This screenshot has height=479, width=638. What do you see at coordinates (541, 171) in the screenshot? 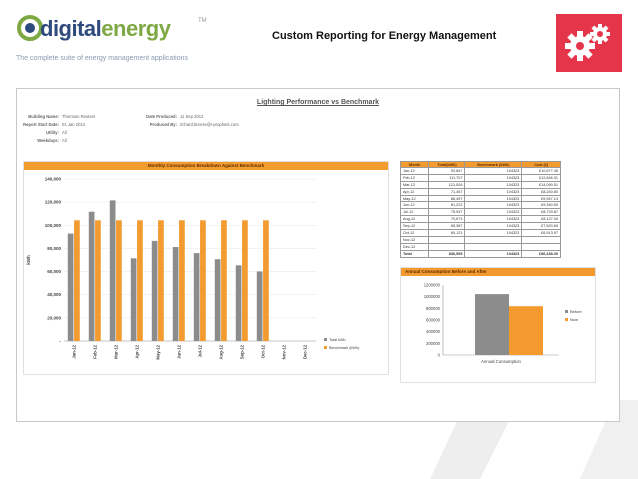
I see `table-cell: £10,677.45` at bounding box center [541, 171].